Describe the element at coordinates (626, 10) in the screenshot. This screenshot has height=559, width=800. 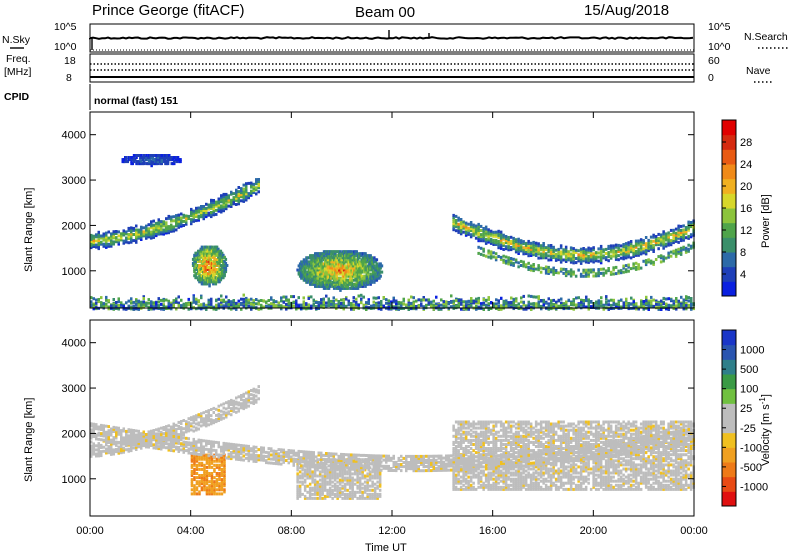
I see `date-label: 15/Aug/2018` at that location.